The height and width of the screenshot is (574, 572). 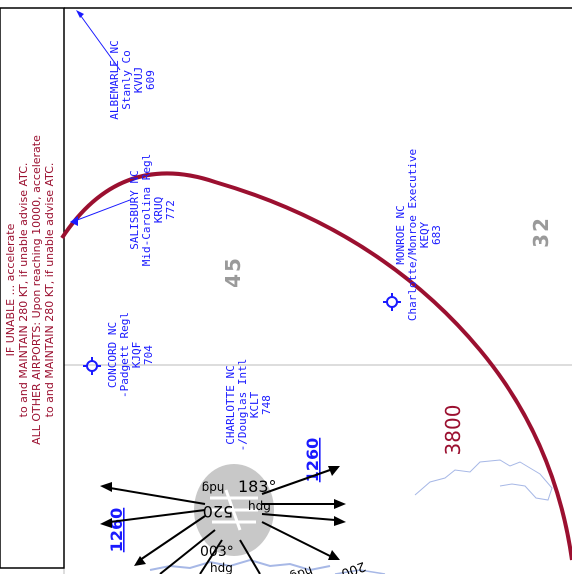 What do you see at coordinates (424, 234) in the screenshot?
I see `monroe-ident: KEQY` at bounding box center [424, 234].